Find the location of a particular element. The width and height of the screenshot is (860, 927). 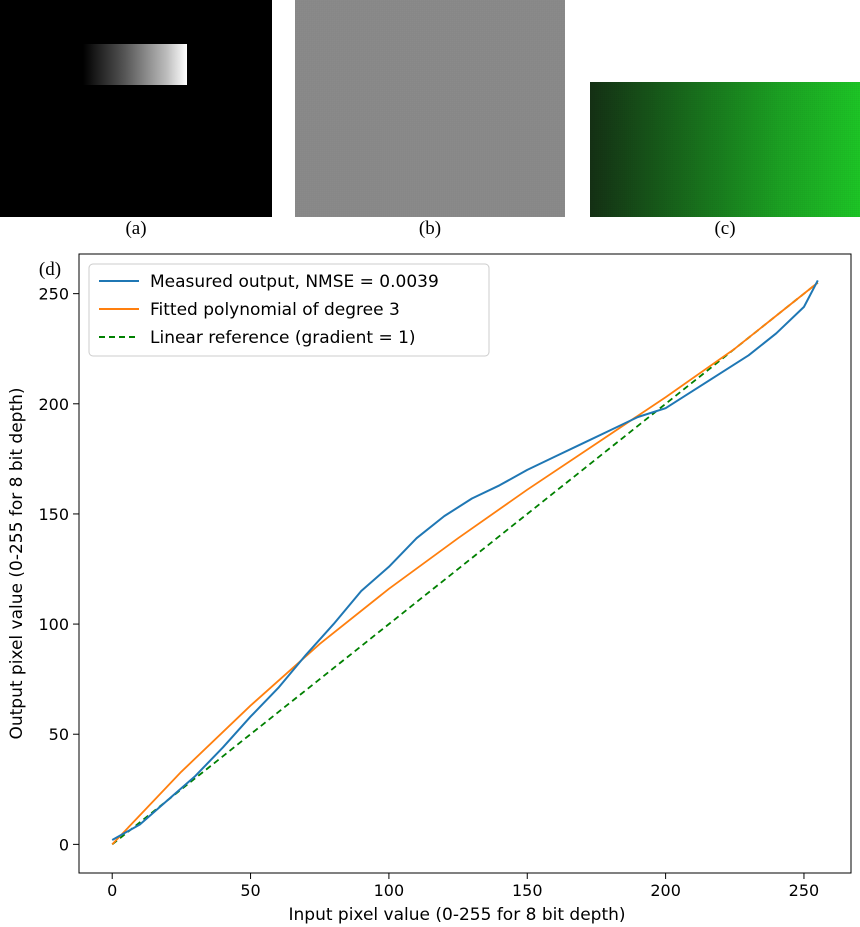

x-tick-label: 50 is located at coordinates (250, 890).